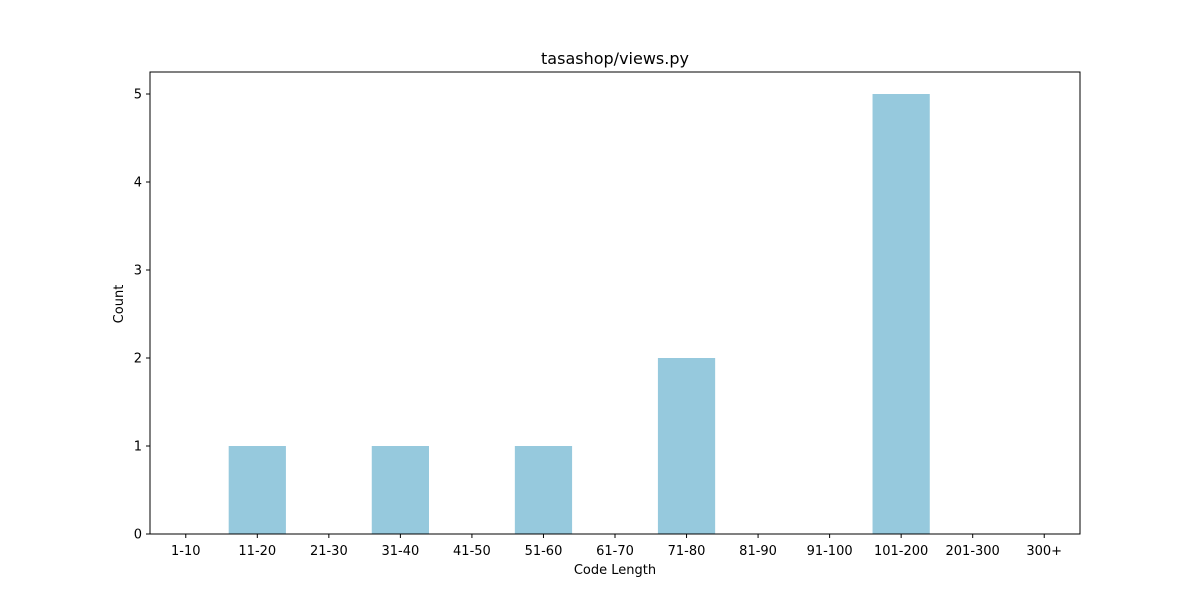 Image resolution: width=1200 pixels, height=604 pixels. Describe the element at coordinates (257, 551) in the screenshot. I see `x-tick-label: 11-20` at that location.